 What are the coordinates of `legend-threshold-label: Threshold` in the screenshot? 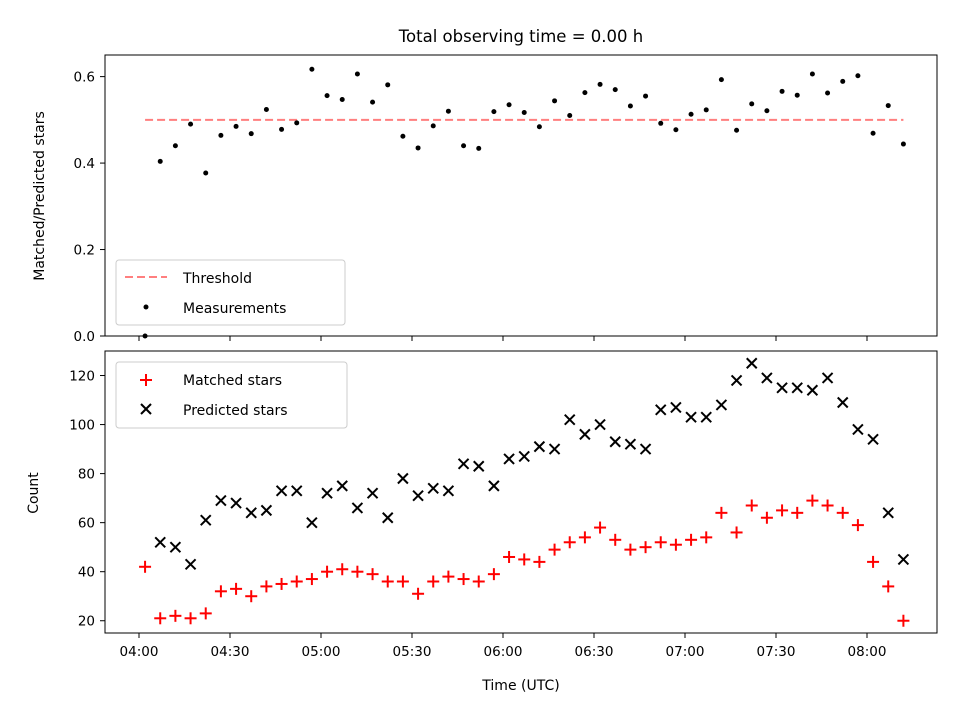 It's located at (217, 279).